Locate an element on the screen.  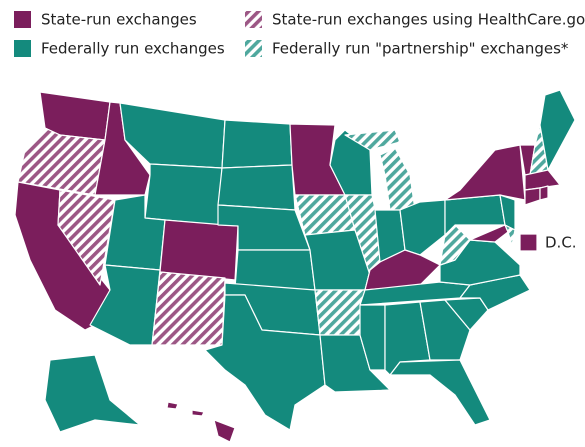
legend-label: Federally run "partnership" exchanges* is located at coordinates (420, 49).